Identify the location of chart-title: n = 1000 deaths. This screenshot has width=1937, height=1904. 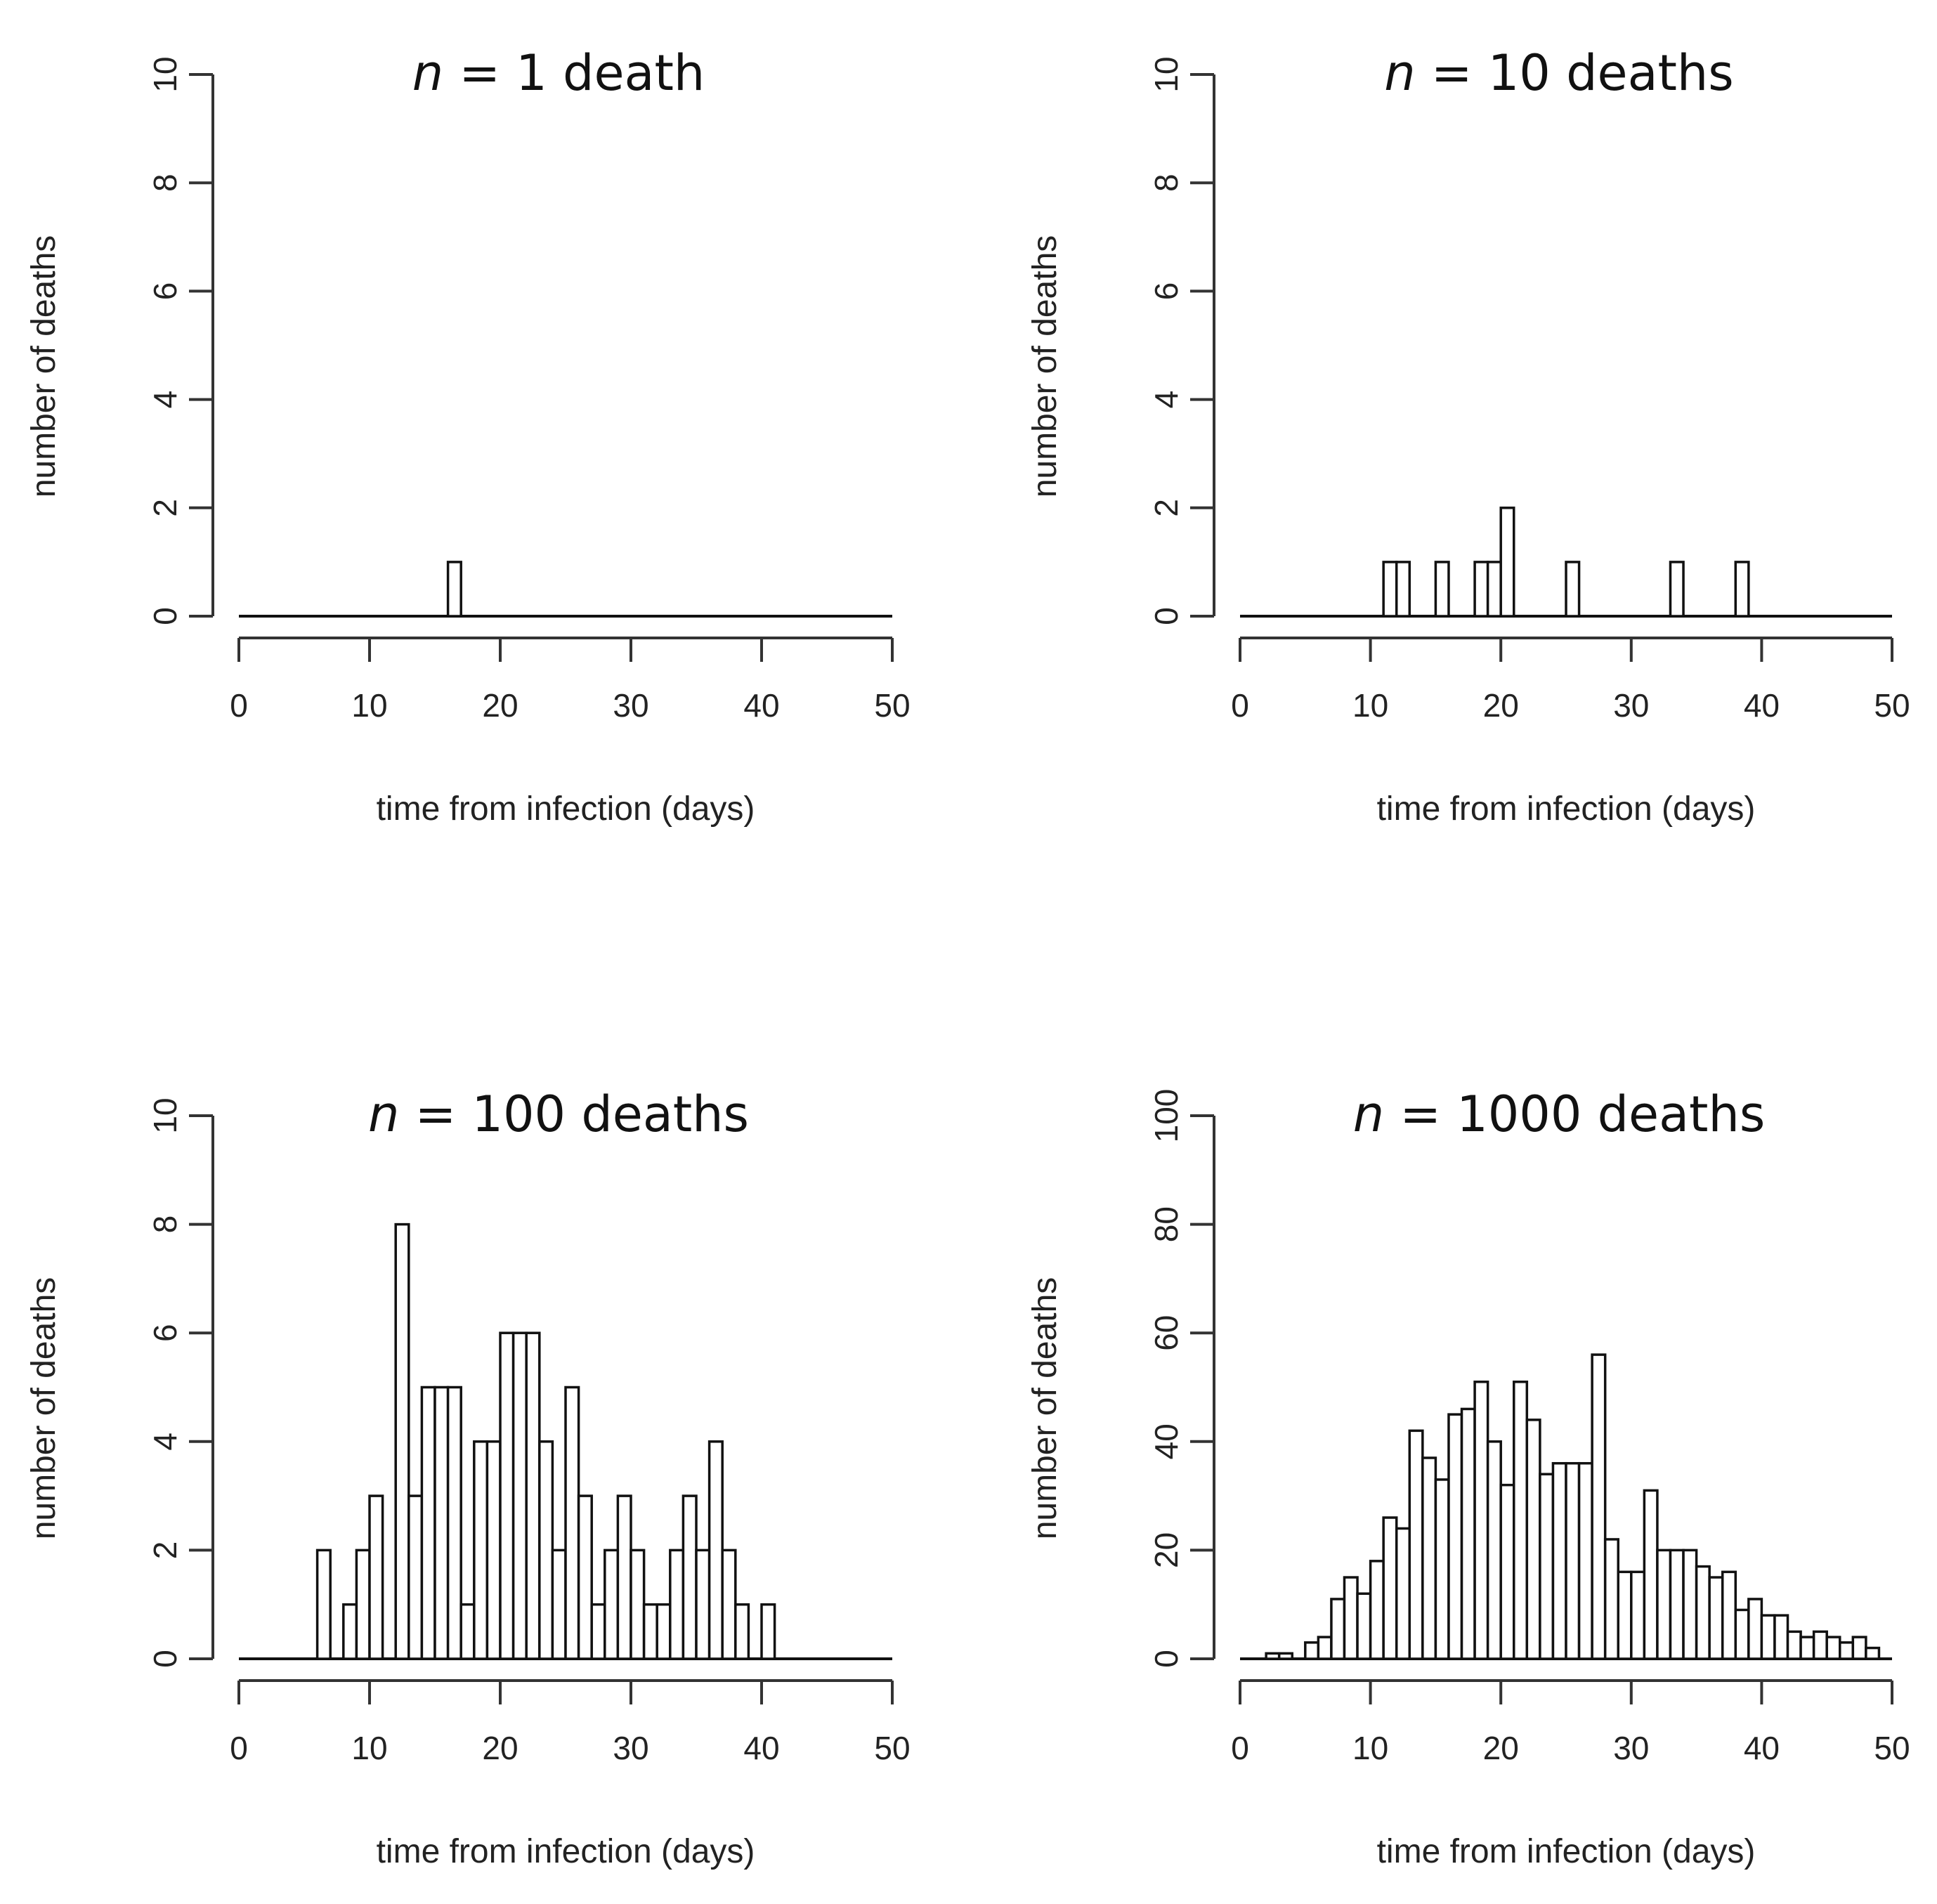
(1559, 1114).